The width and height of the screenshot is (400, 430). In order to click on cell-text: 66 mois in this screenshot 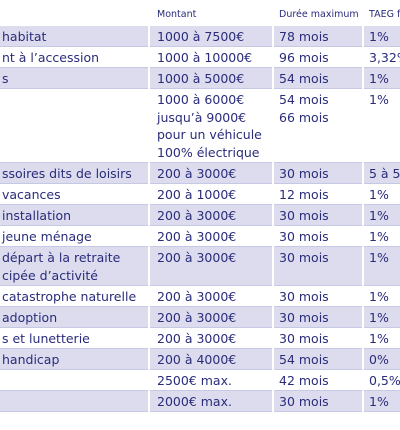, I will do `click(304, 117)`.